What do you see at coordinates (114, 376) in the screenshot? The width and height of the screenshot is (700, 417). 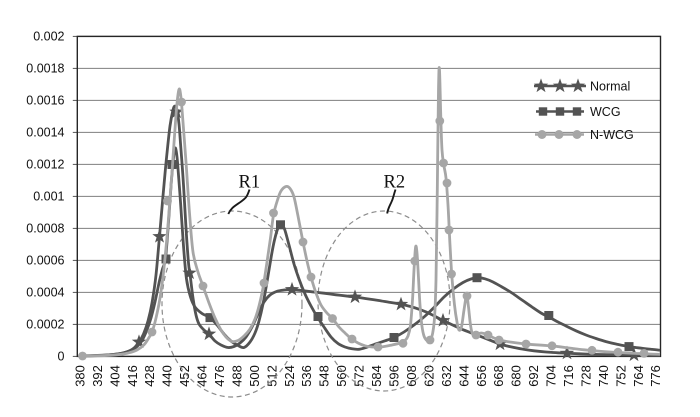 I see `svg-text: 404` at bounding box center [114, 376].